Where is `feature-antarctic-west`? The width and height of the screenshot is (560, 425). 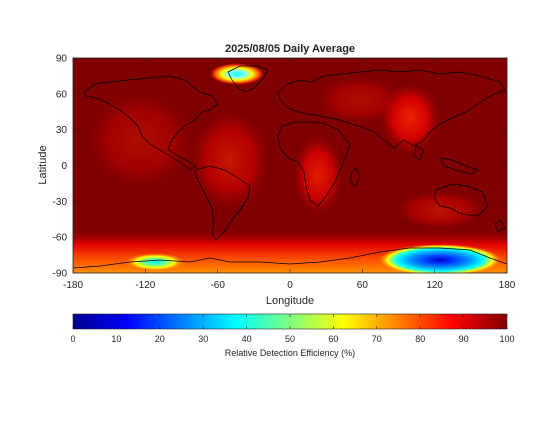
feature-antarctic-west is located at coordinates (155, 262).